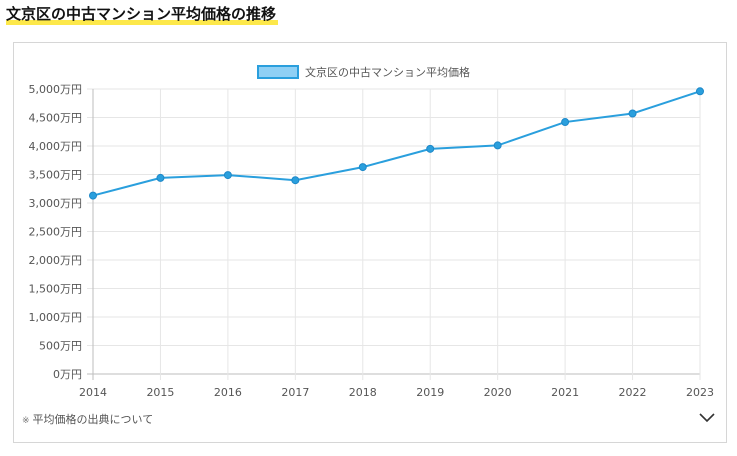 Image resolution: width=737 pixels, height=456 pixels. What do you see at coordinates (160, 392) in the screenshot?
I see `x-tick-label: 2015` at bounding box center [160, 392].